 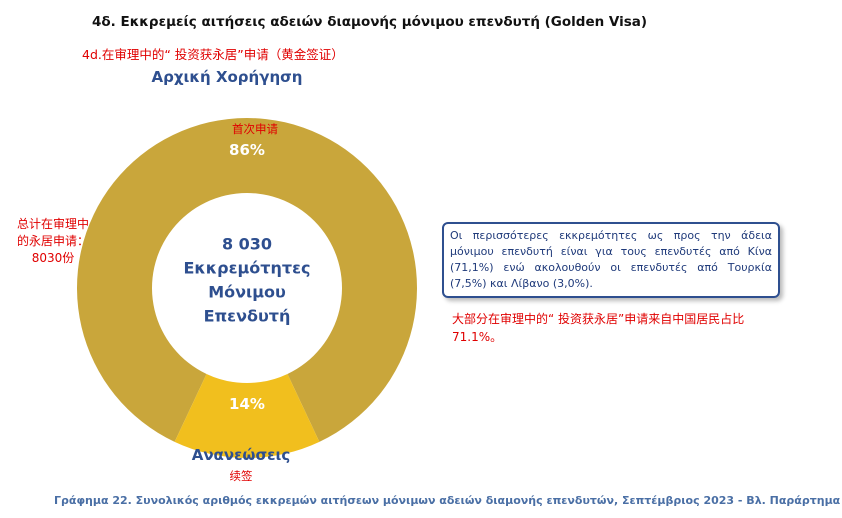 What do you see at coordinates (241, 455) in the screenshot?
I see `category-label: Ανανεώσεις` at bounding box center [241, 455].